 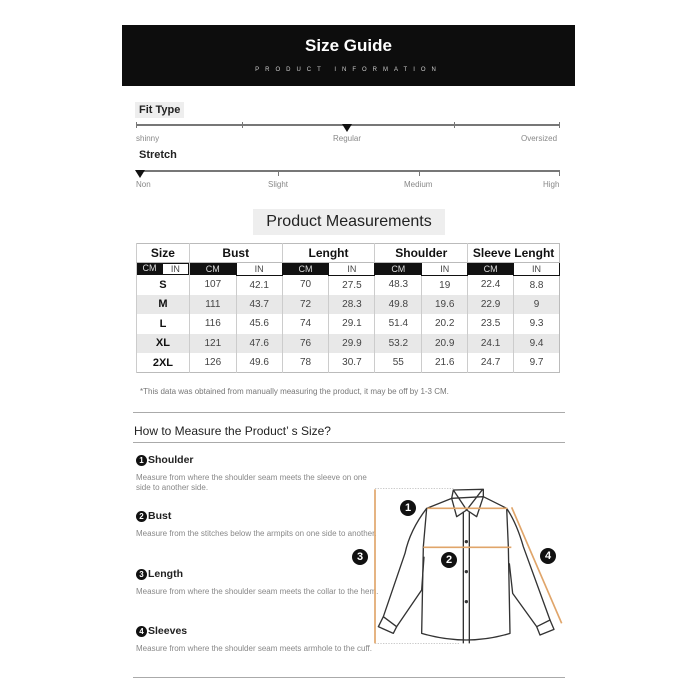 What do you see at coordinates (212, 285) in the screenshot?
I see `value-cell: 107` at bounding box center [212, 285].